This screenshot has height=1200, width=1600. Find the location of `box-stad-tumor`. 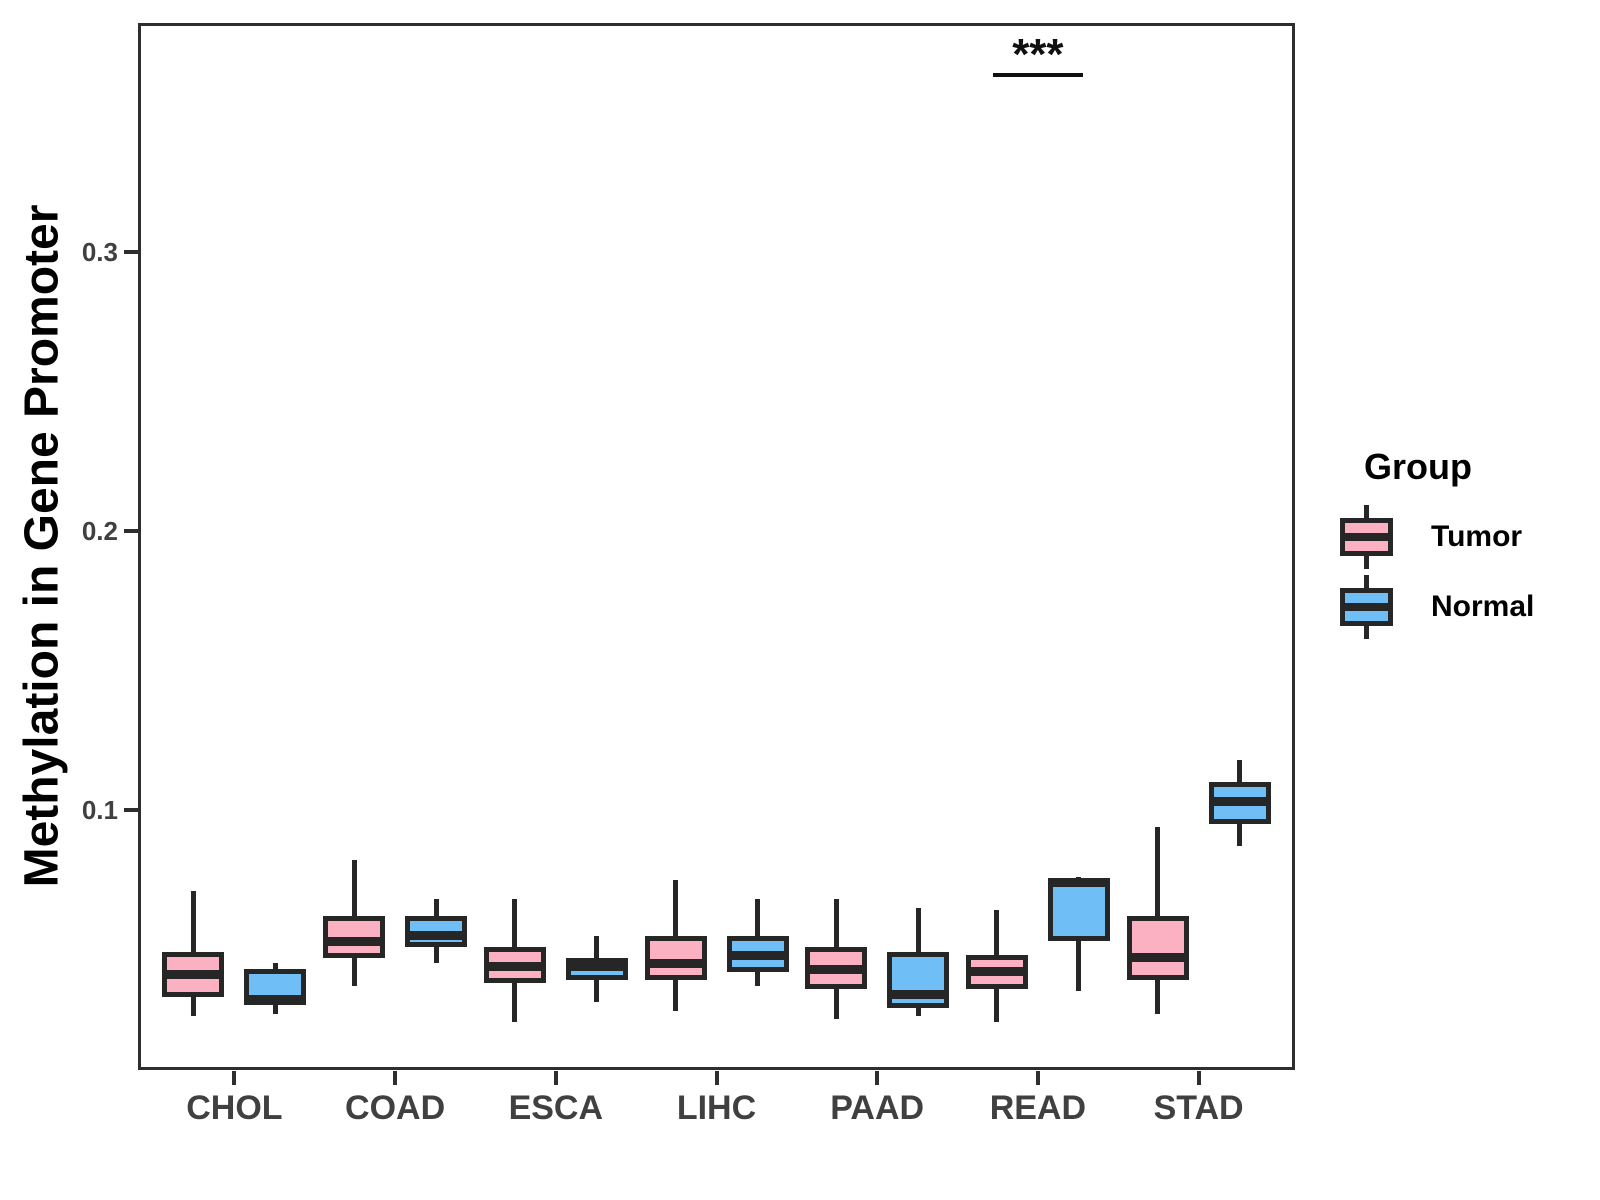

box-stad-tumor is located at coordinates (1157, 948).